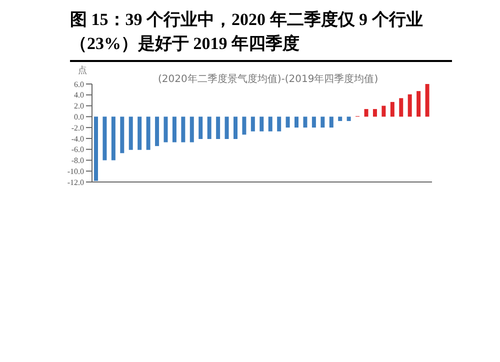  I want to click on y-tick-label: -10.0, so click(75, 171).